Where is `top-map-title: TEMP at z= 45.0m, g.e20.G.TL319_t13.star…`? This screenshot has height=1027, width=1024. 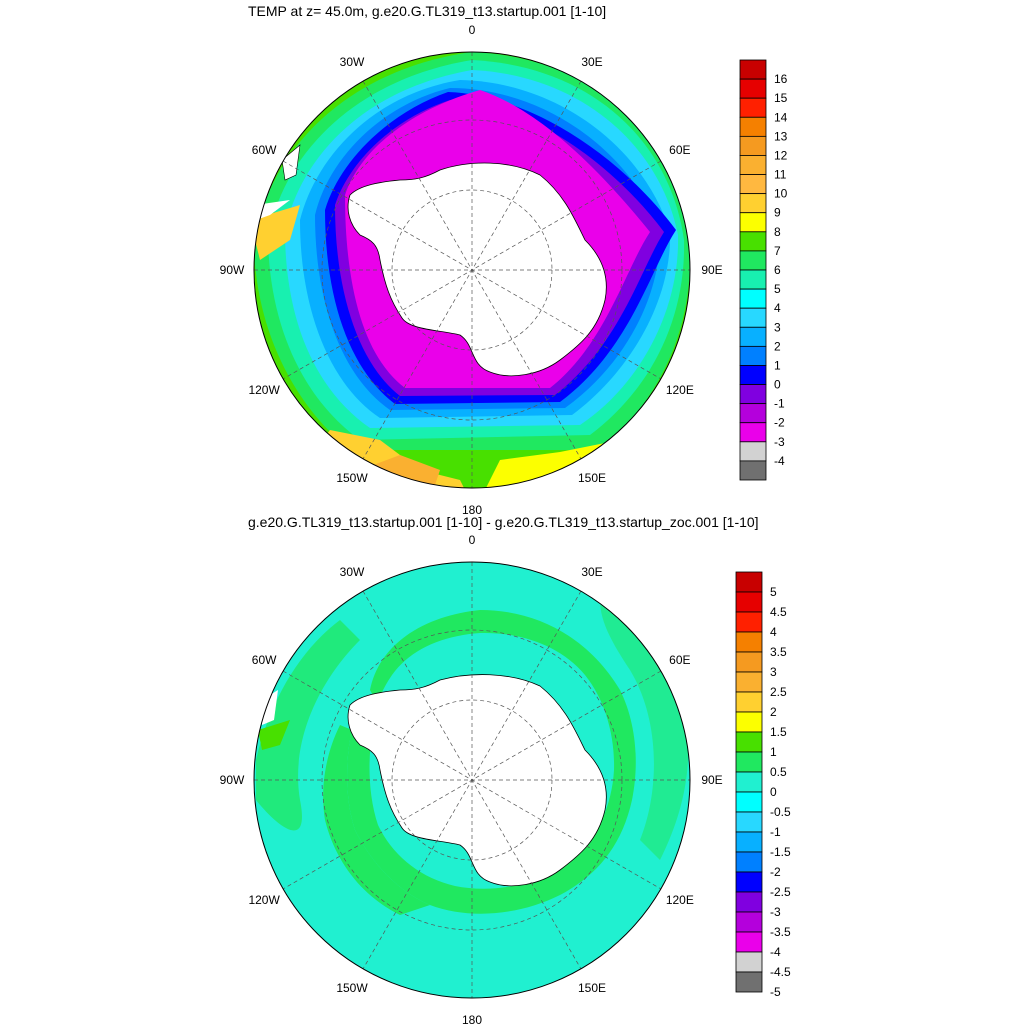 top-map-title: TEMP at z= 45.0m, g.e20.G.TL319_t13.star… is located at coordinates (427, 11).